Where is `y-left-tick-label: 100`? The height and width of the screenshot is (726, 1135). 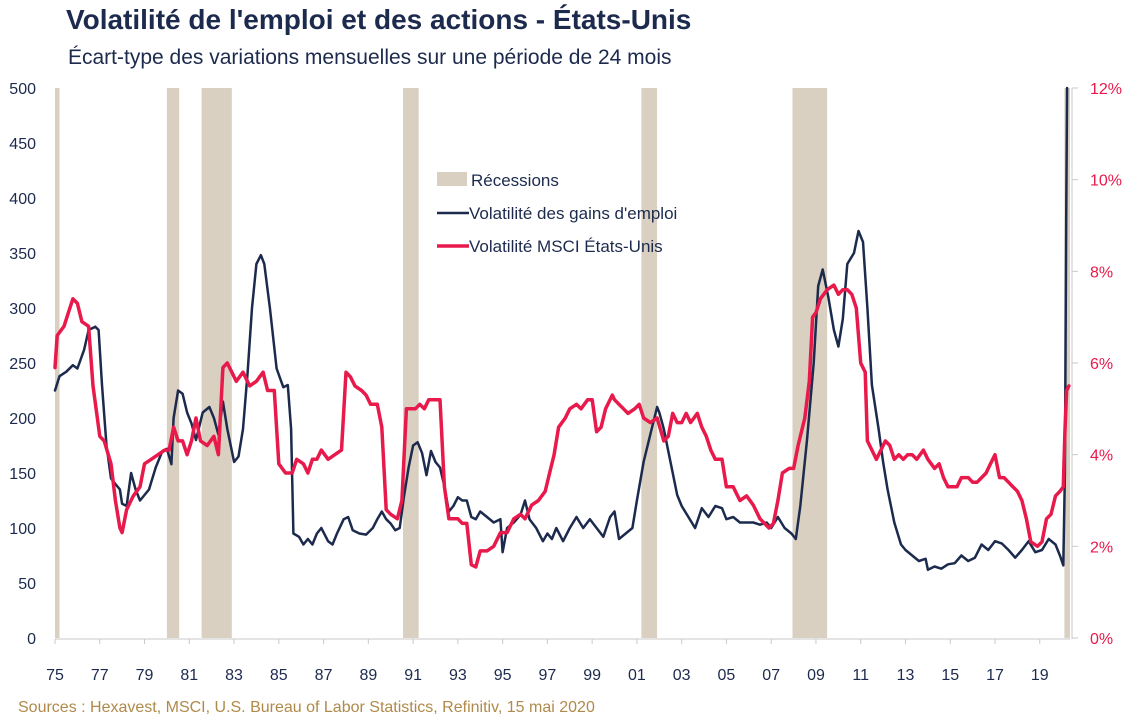
y-left-tick-label: 100 is located at coordinates (22, 529).